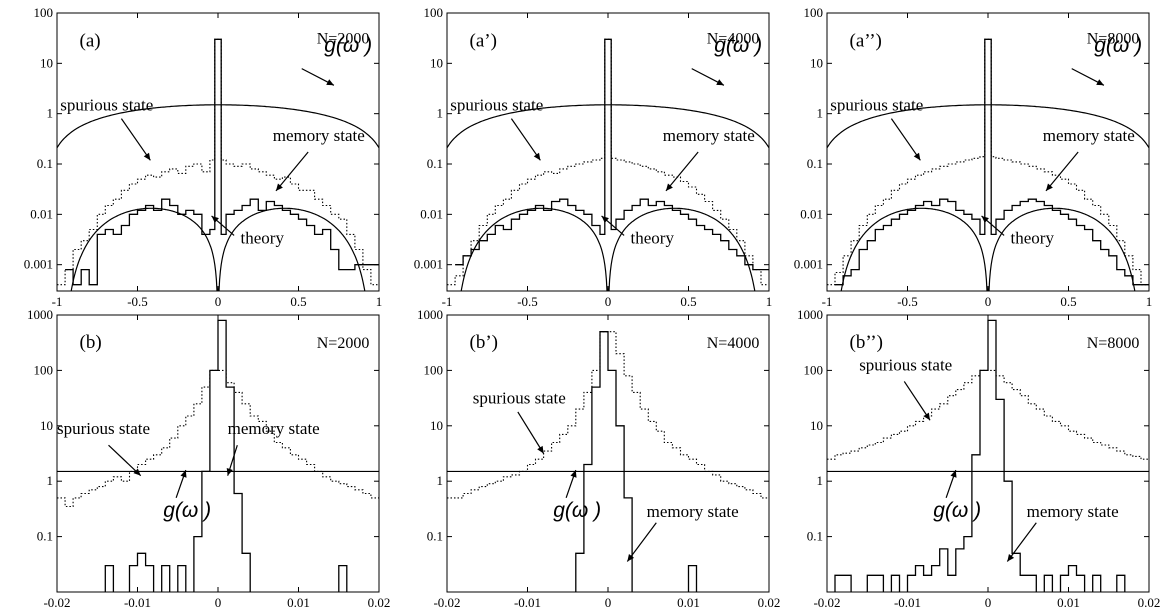  What do you see at coordinates (147, 156) in the screenshot?
I see `spurious-state-annotation-arrow-head` at bounding box center [147, 156].